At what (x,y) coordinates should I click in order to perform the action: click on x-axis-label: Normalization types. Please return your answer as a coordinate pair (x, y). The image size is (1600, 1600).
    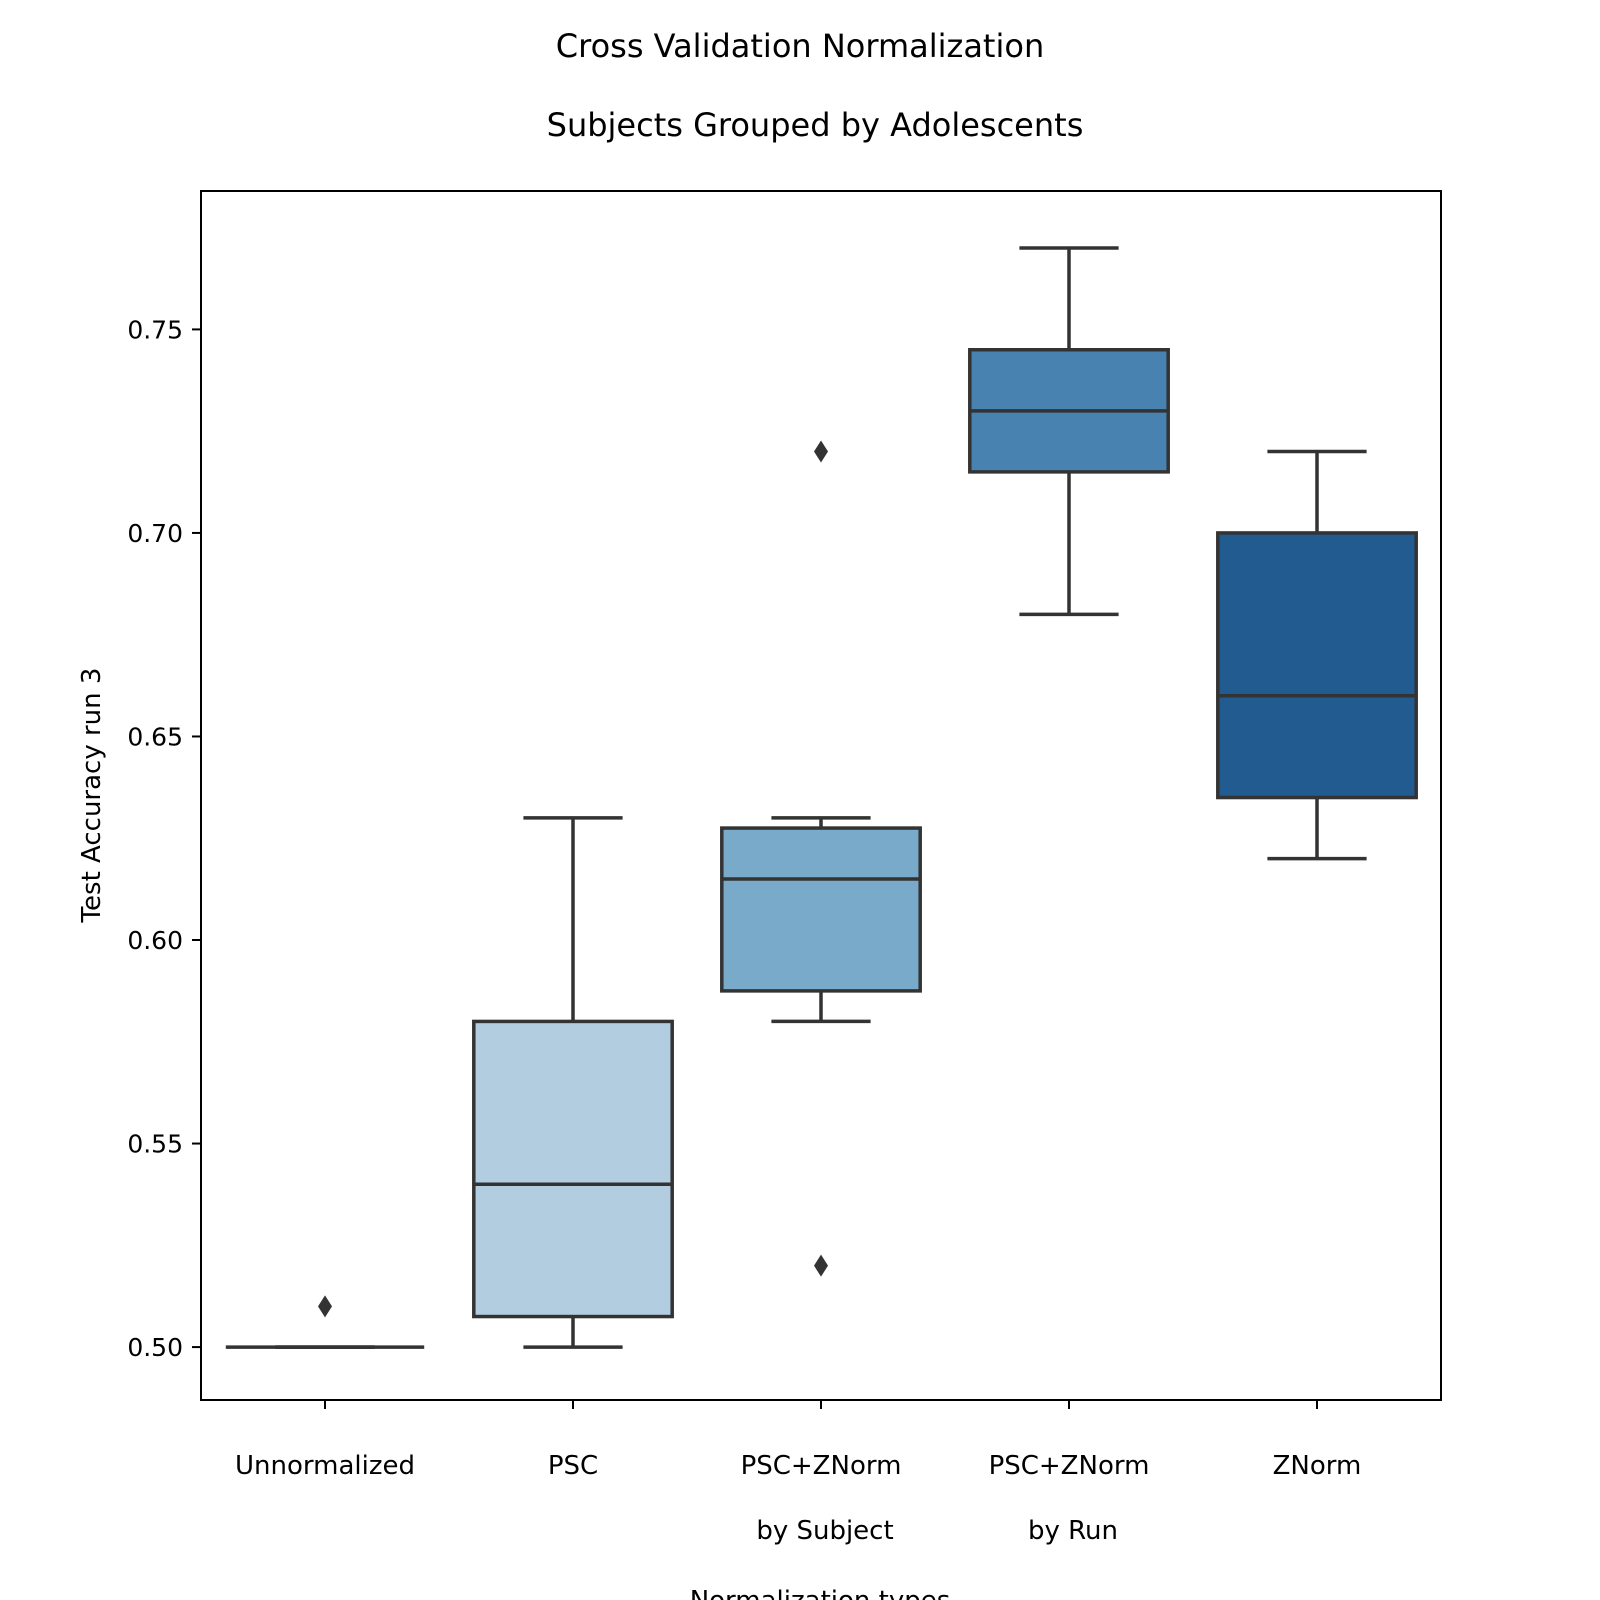
    Looking at the image, I should click on (820, 1593).